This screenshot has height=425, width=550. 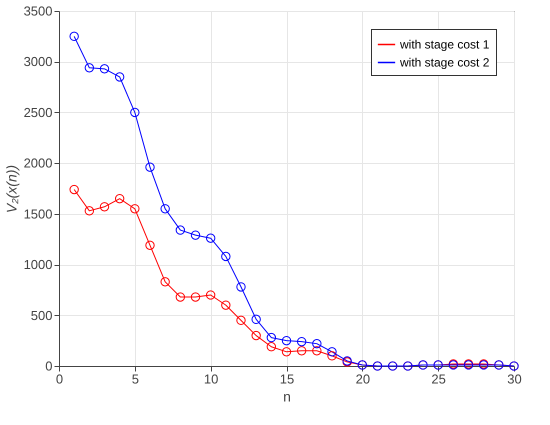 I want to click on x-tick-label: 15, so click(x=287, y=379).